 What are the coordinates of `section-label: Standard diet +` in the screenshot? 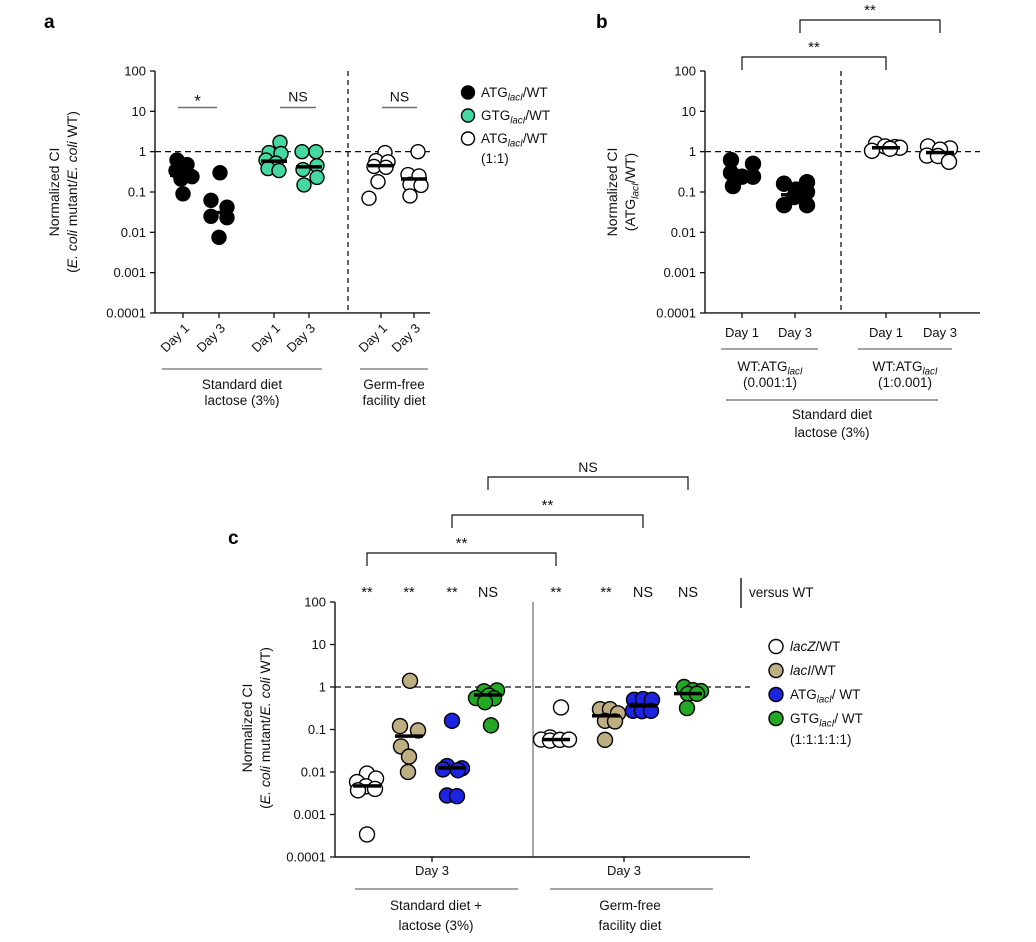 It's located at (436, 905).